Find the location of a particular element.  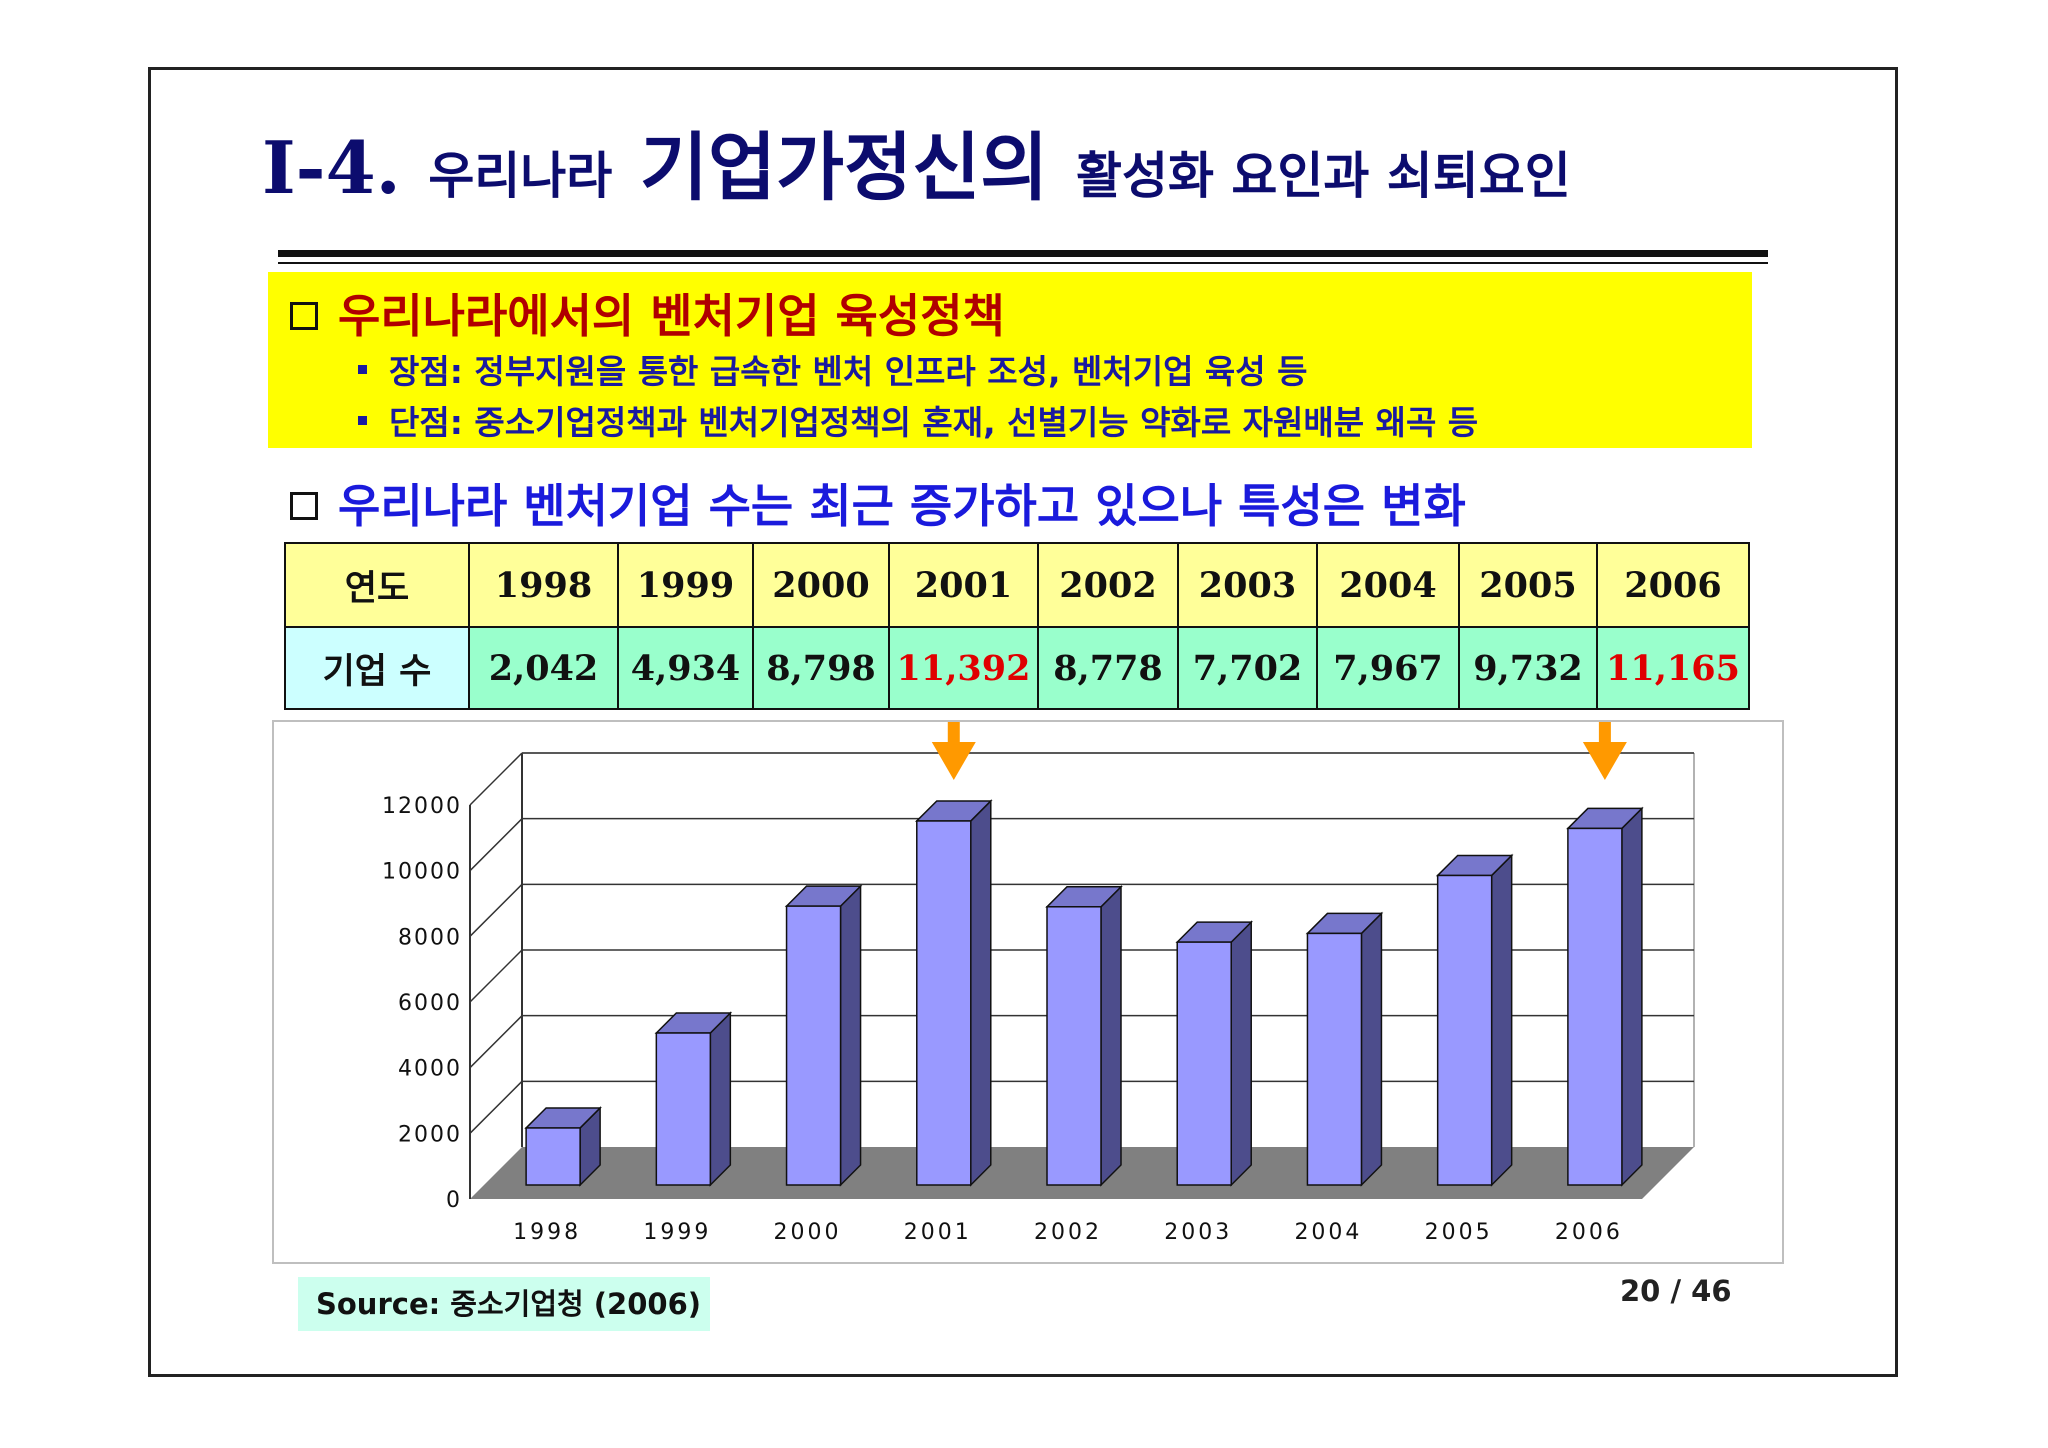

slide-title: I-4. 우리나라 기업가정신의 활성화 요인과 쇠퇴요인 is located at coordinates (1042, 160).